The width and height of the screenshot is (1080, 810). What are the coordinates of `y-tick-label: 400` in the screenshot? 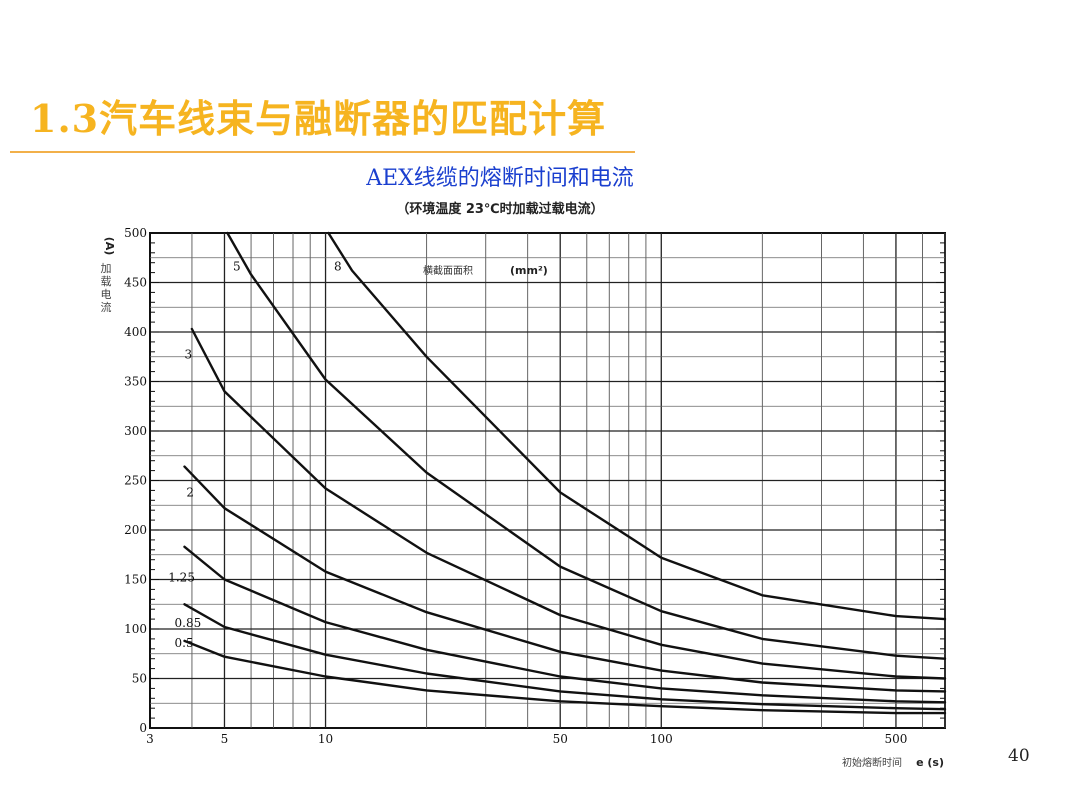 It's located at (135, 332).